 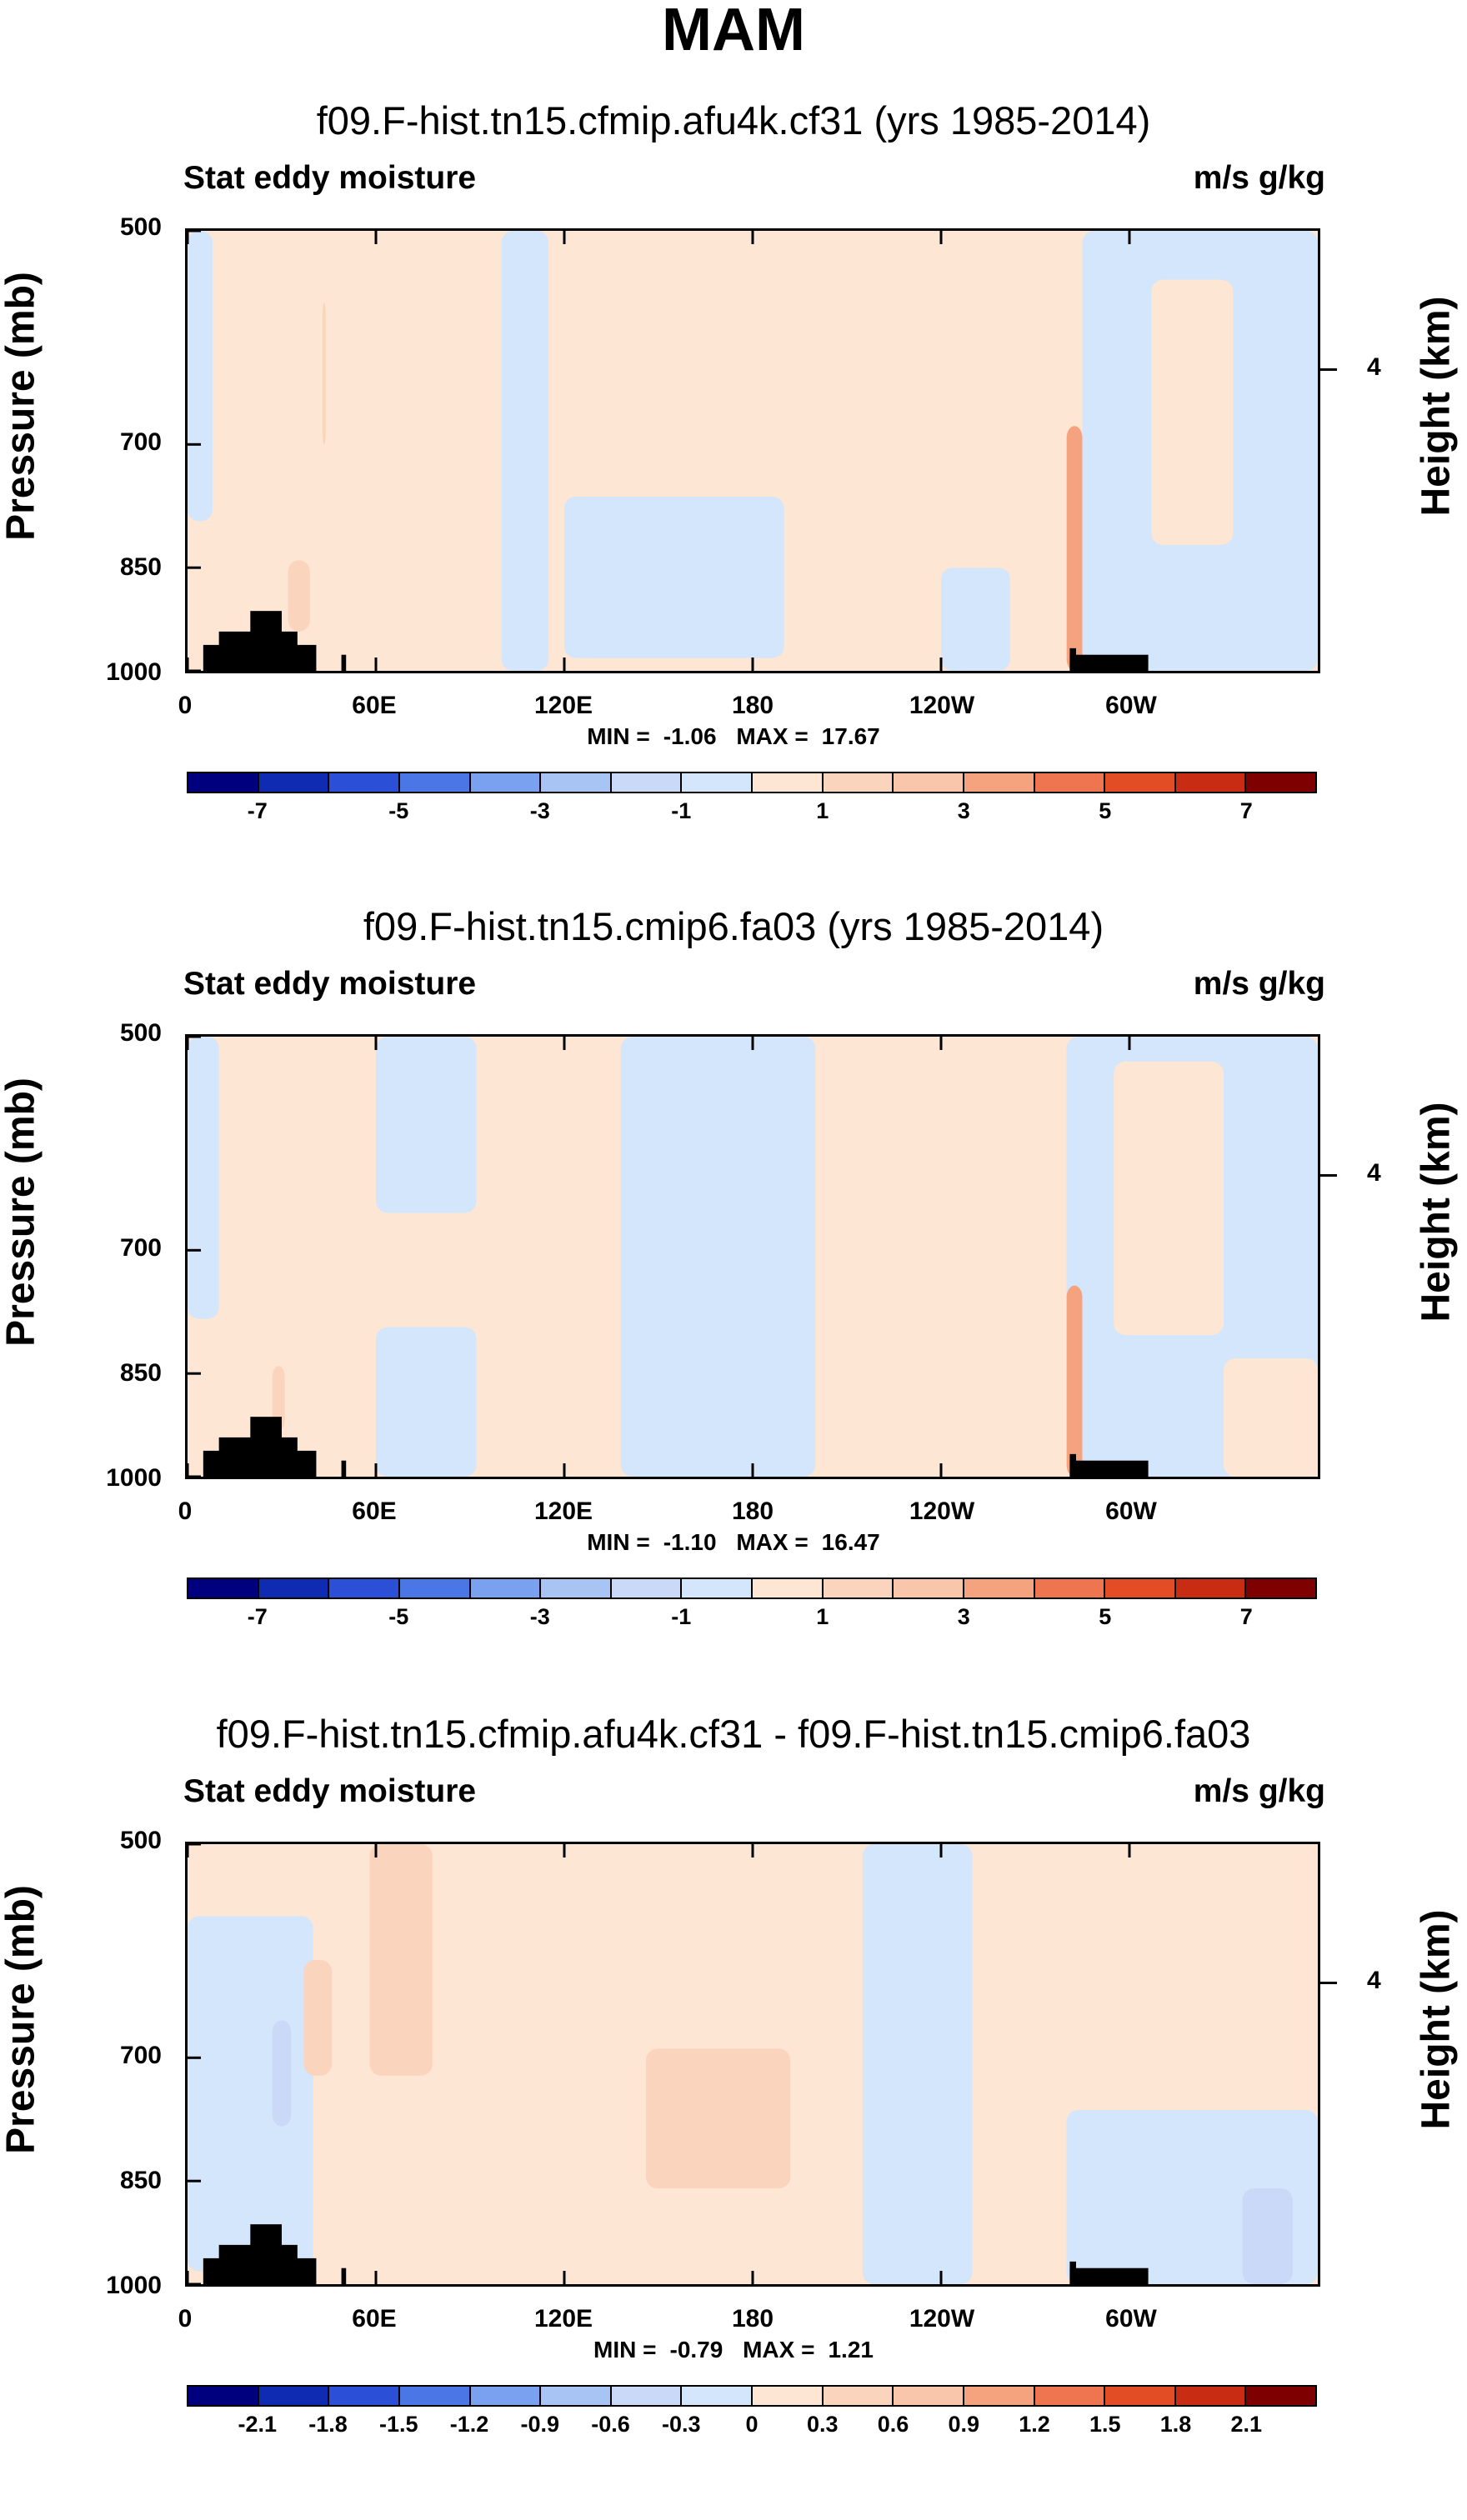 What do you see at coordinates (398, 810) in the screenshot?
I see `colorbar-label: -5` at bounding box center [398, 810].